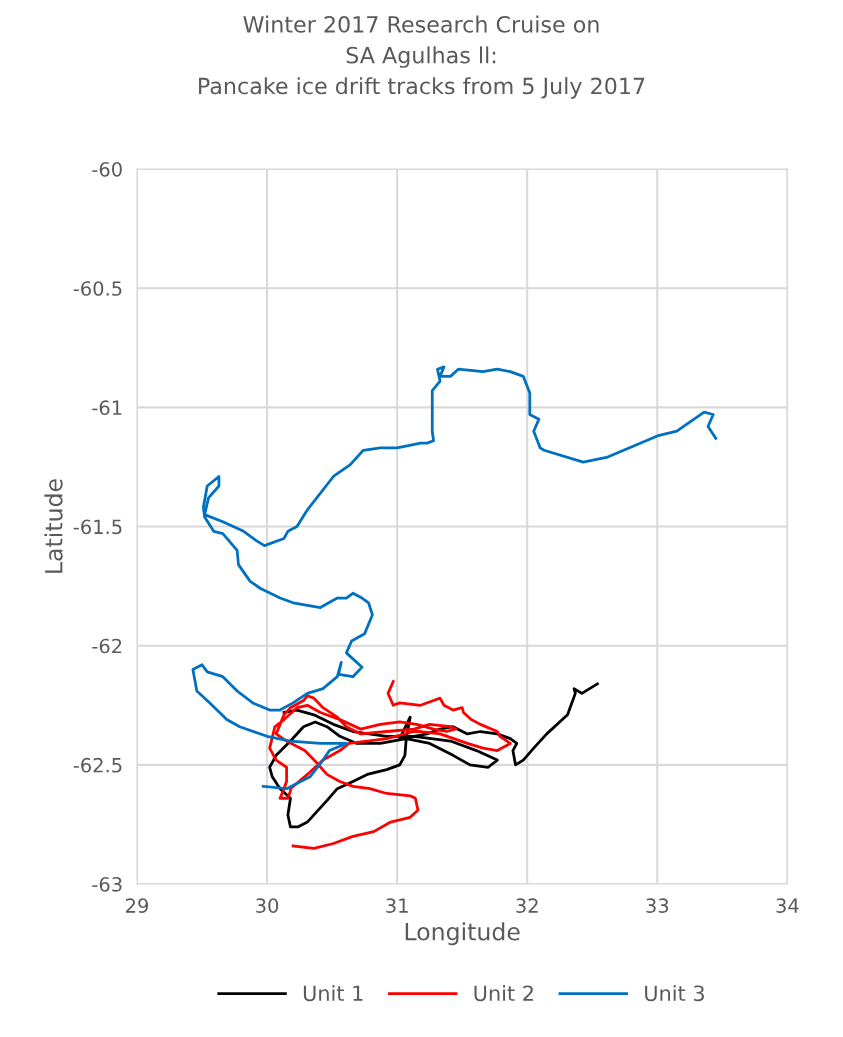 The image size is (843, 1037). Describe the element at coordinates (462, 934) in the screenshot. I see `x-axis-title: Longitude` at that location.